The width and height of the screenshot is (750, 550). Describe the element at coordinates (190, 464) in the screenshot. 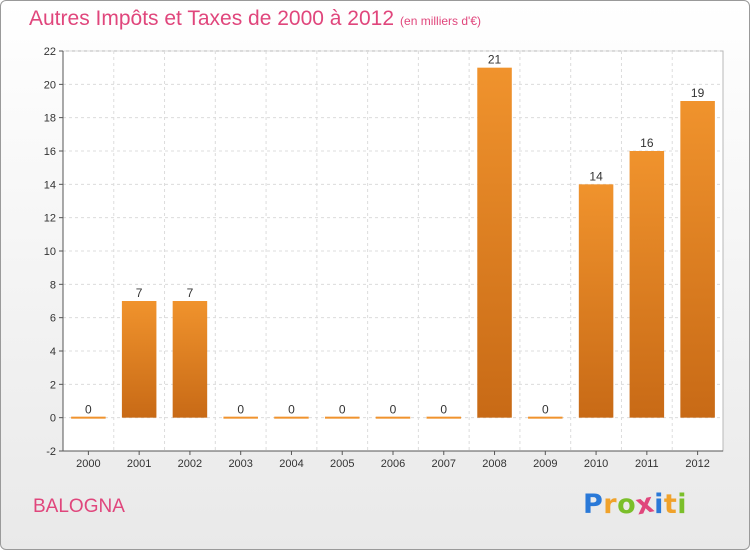

I see `x-tick-label: 2002` at that location.